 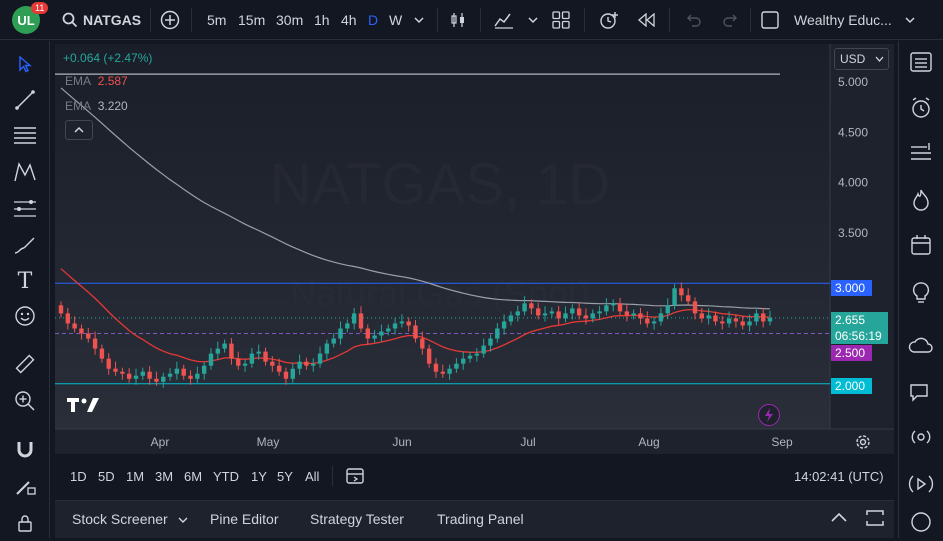 What do you see at coordinates (458, 20) in the screenshot?
I see `chart-type-button` at bounding box center [458, 20].